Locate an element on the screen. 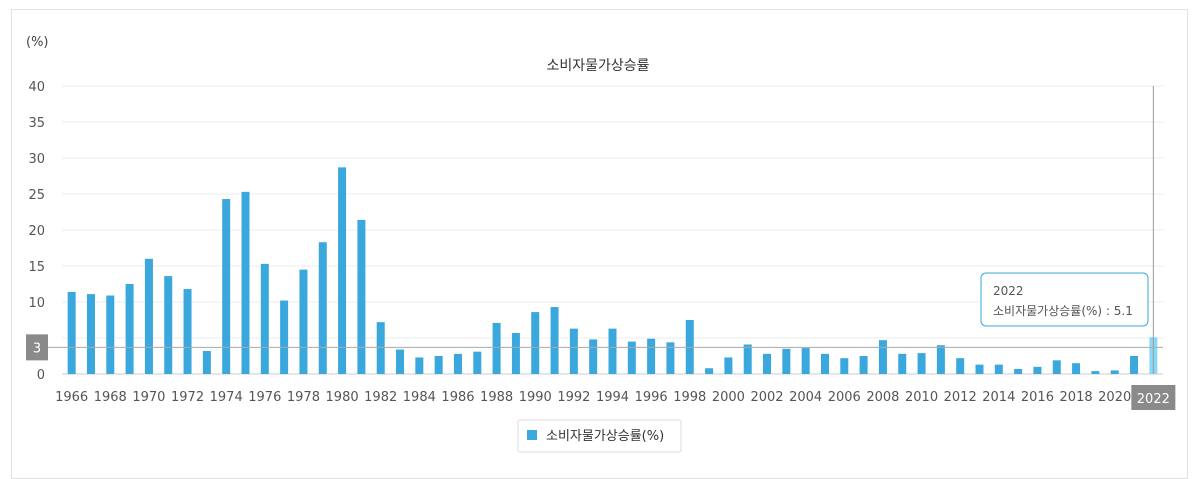 The image size is (1200, 479). x-tick-label: 2022 is located at coordinates (1153, 399).